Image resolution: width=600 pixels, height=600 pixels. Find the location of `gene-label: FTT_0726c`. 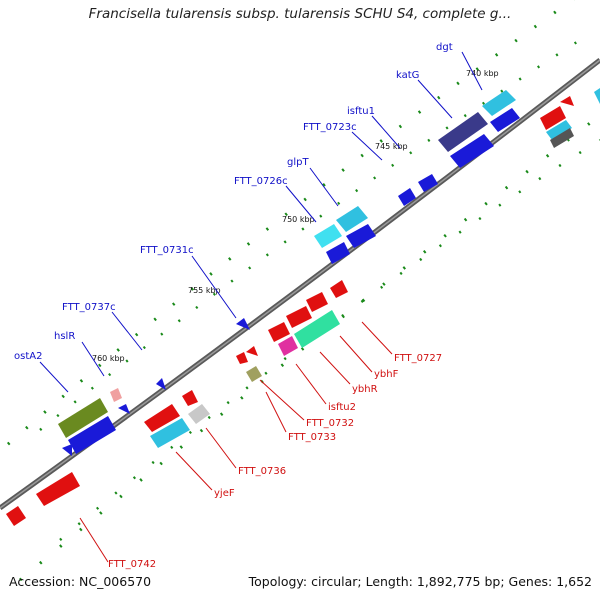

gene-label: FTT_0726c is located at coordinates (261, 181).